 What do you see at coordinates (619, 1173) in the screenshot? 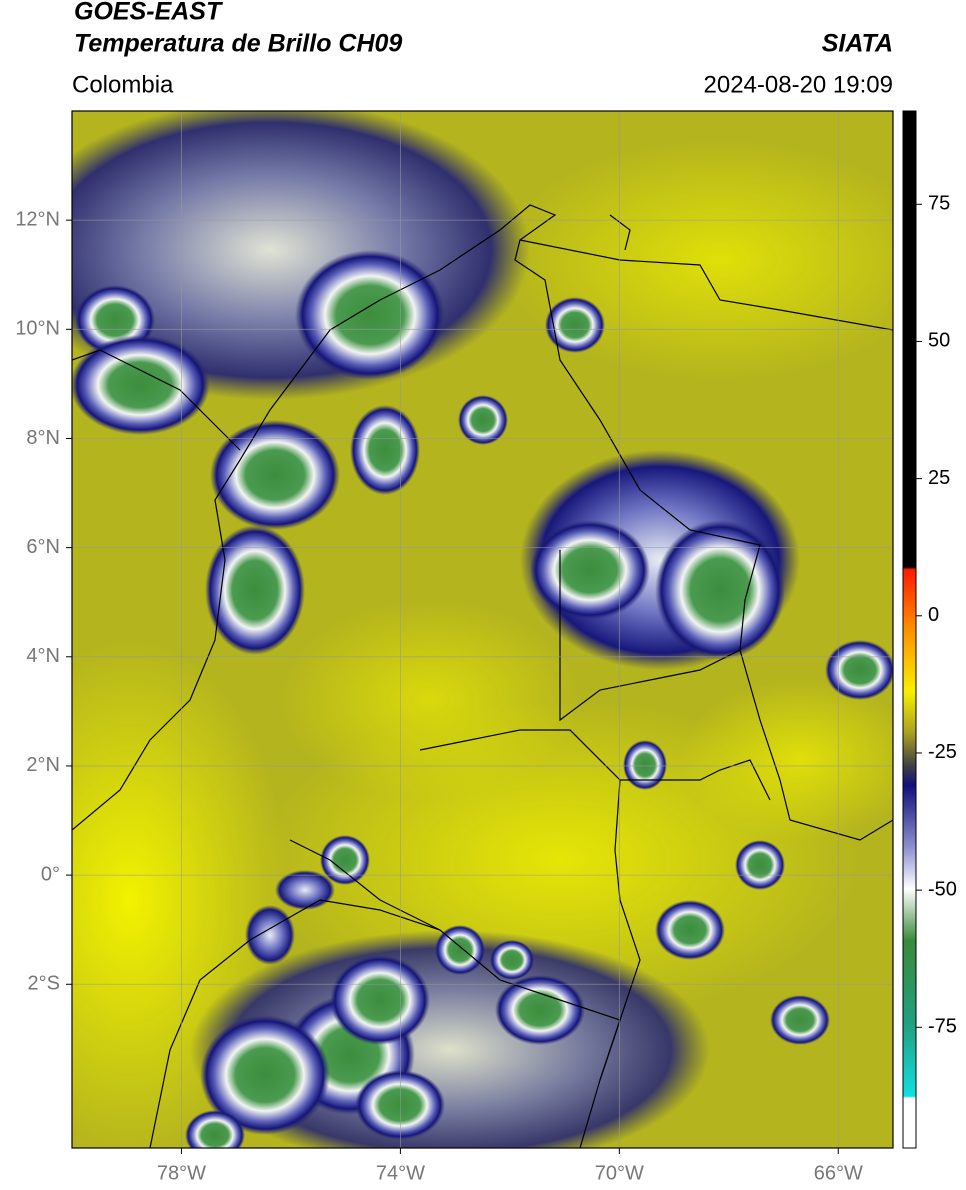
I see `x-tick-label: 70°W` at bounding box center [619, 1173].